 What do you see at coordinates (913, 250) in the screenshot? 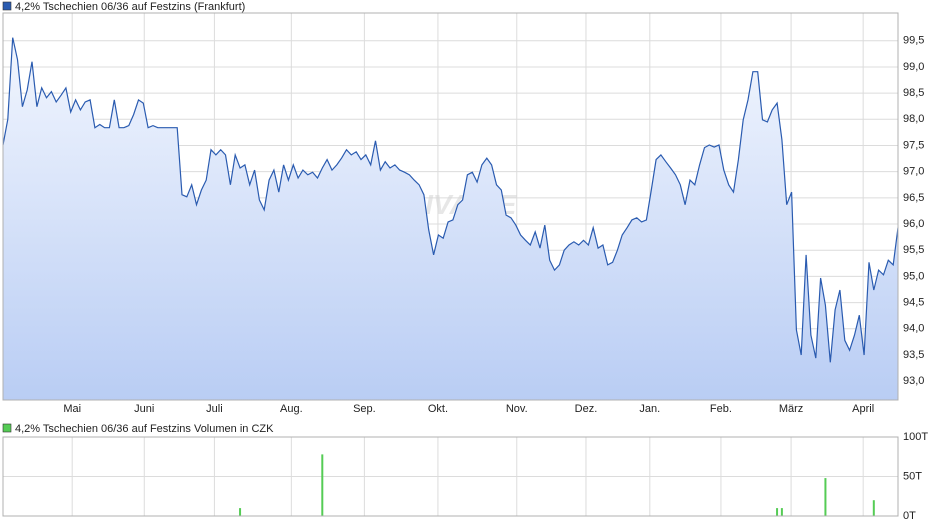
I see `y-tick-label: 95,5` at bounding box center [913, 250].